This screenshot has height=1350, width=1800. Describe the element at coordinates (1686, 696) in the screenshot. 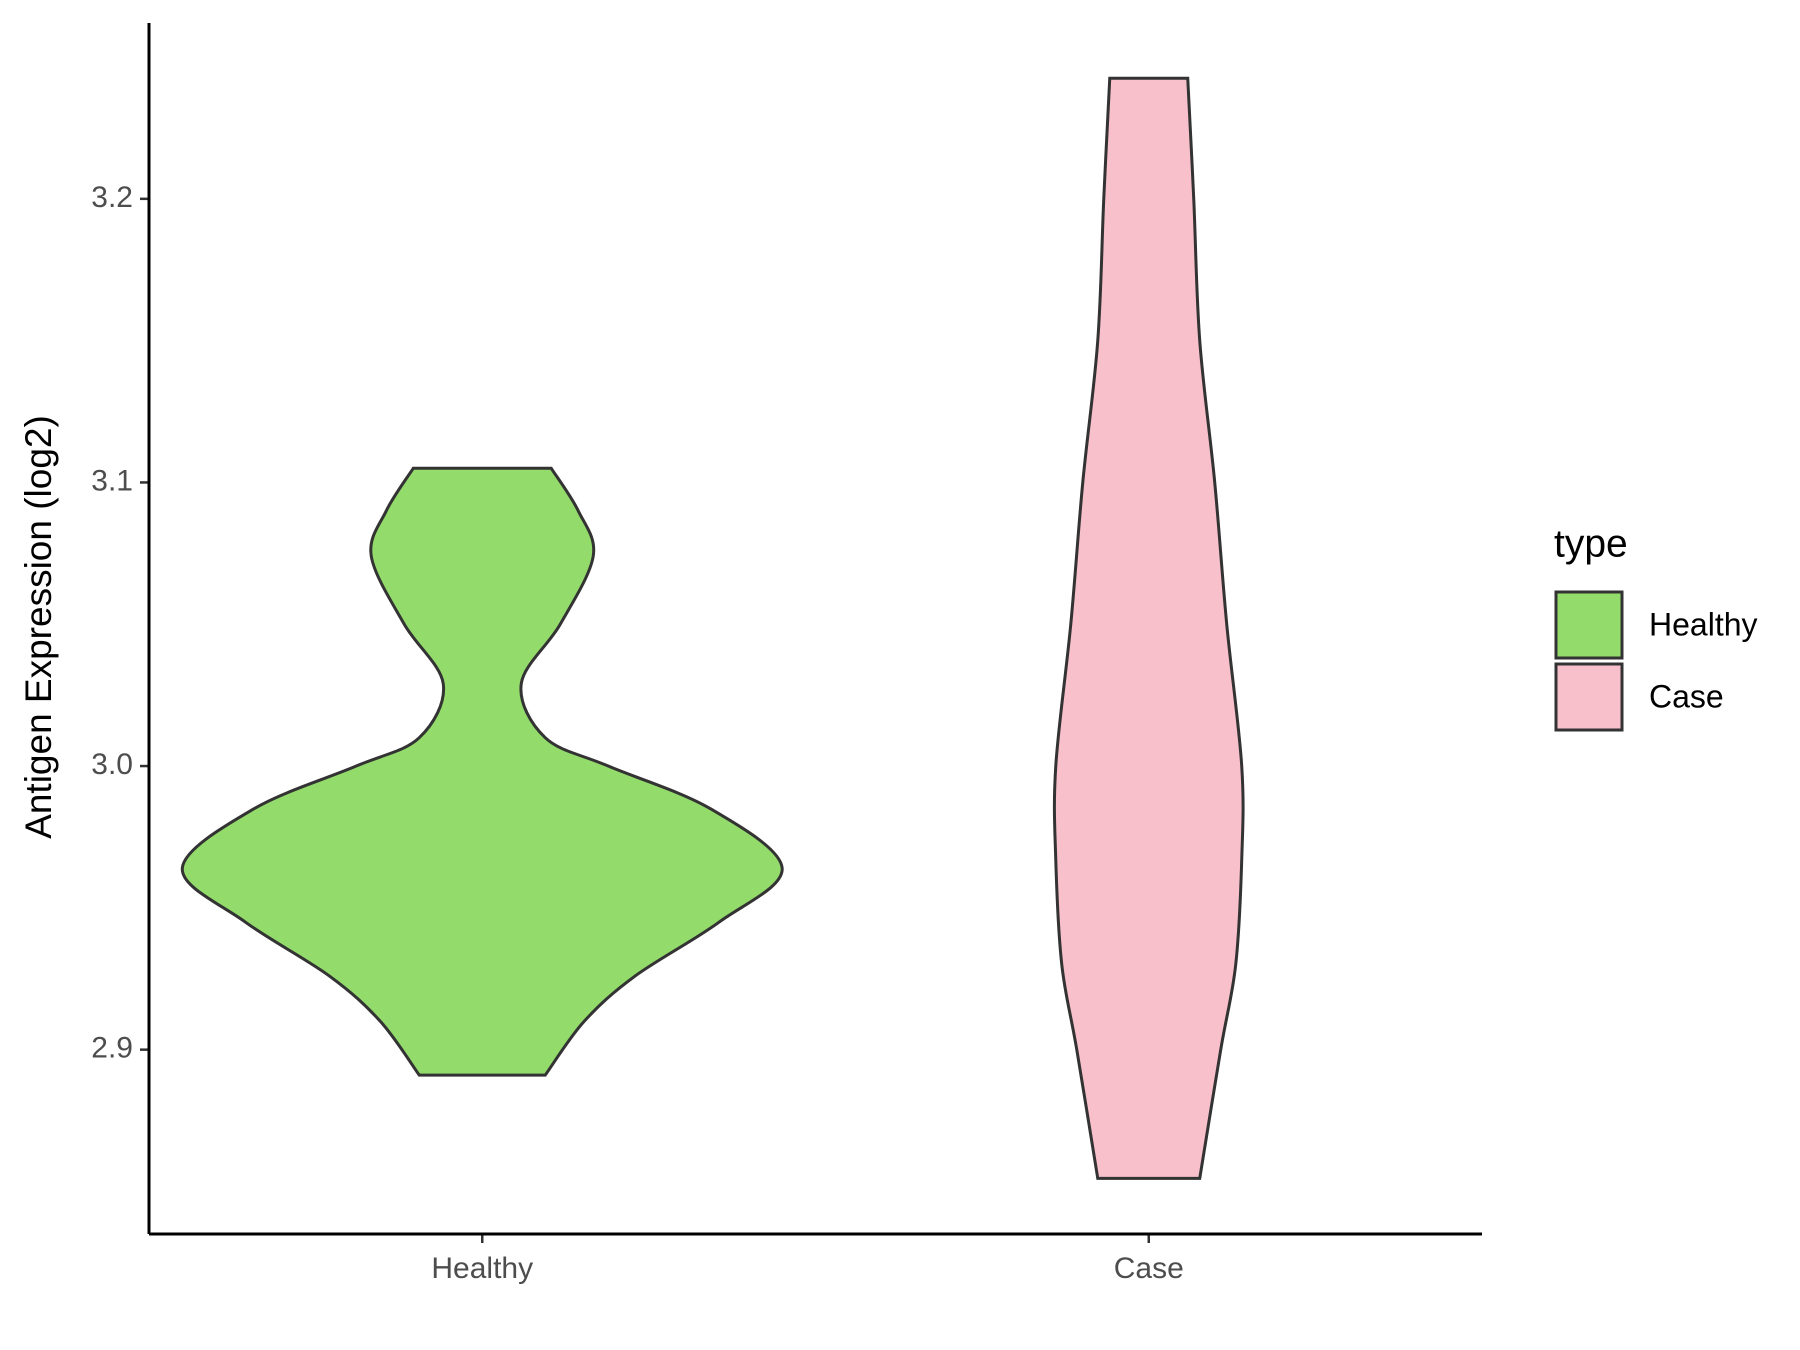

I see `legend-label: Case` at that location.